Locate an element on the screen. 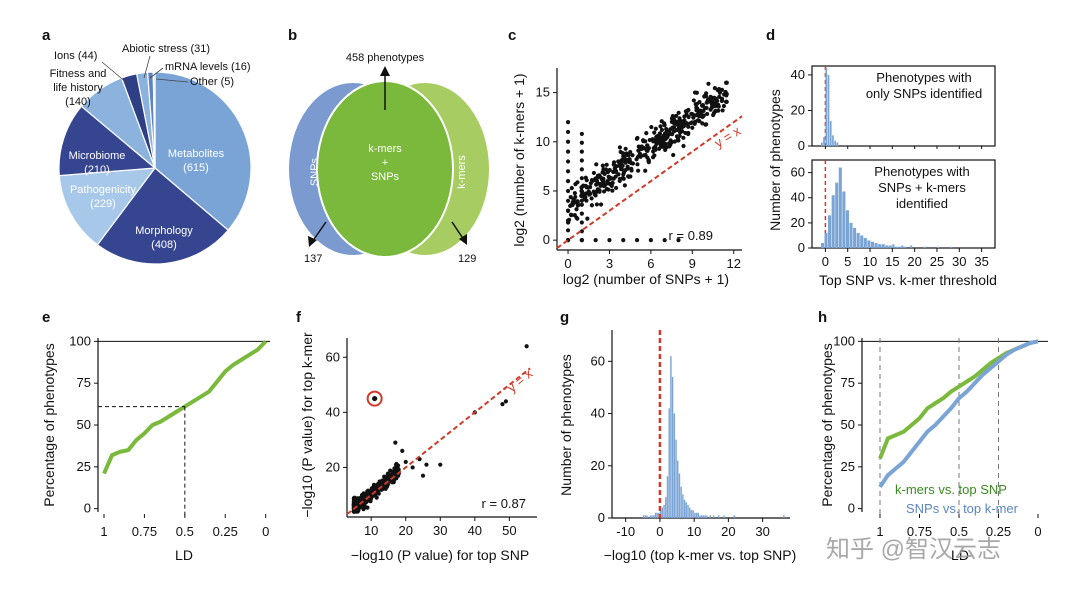 The width and height of the screenshot is (1080, 589). slice-label-fitness-1: Fitness and is located at coordinates (78, 74).